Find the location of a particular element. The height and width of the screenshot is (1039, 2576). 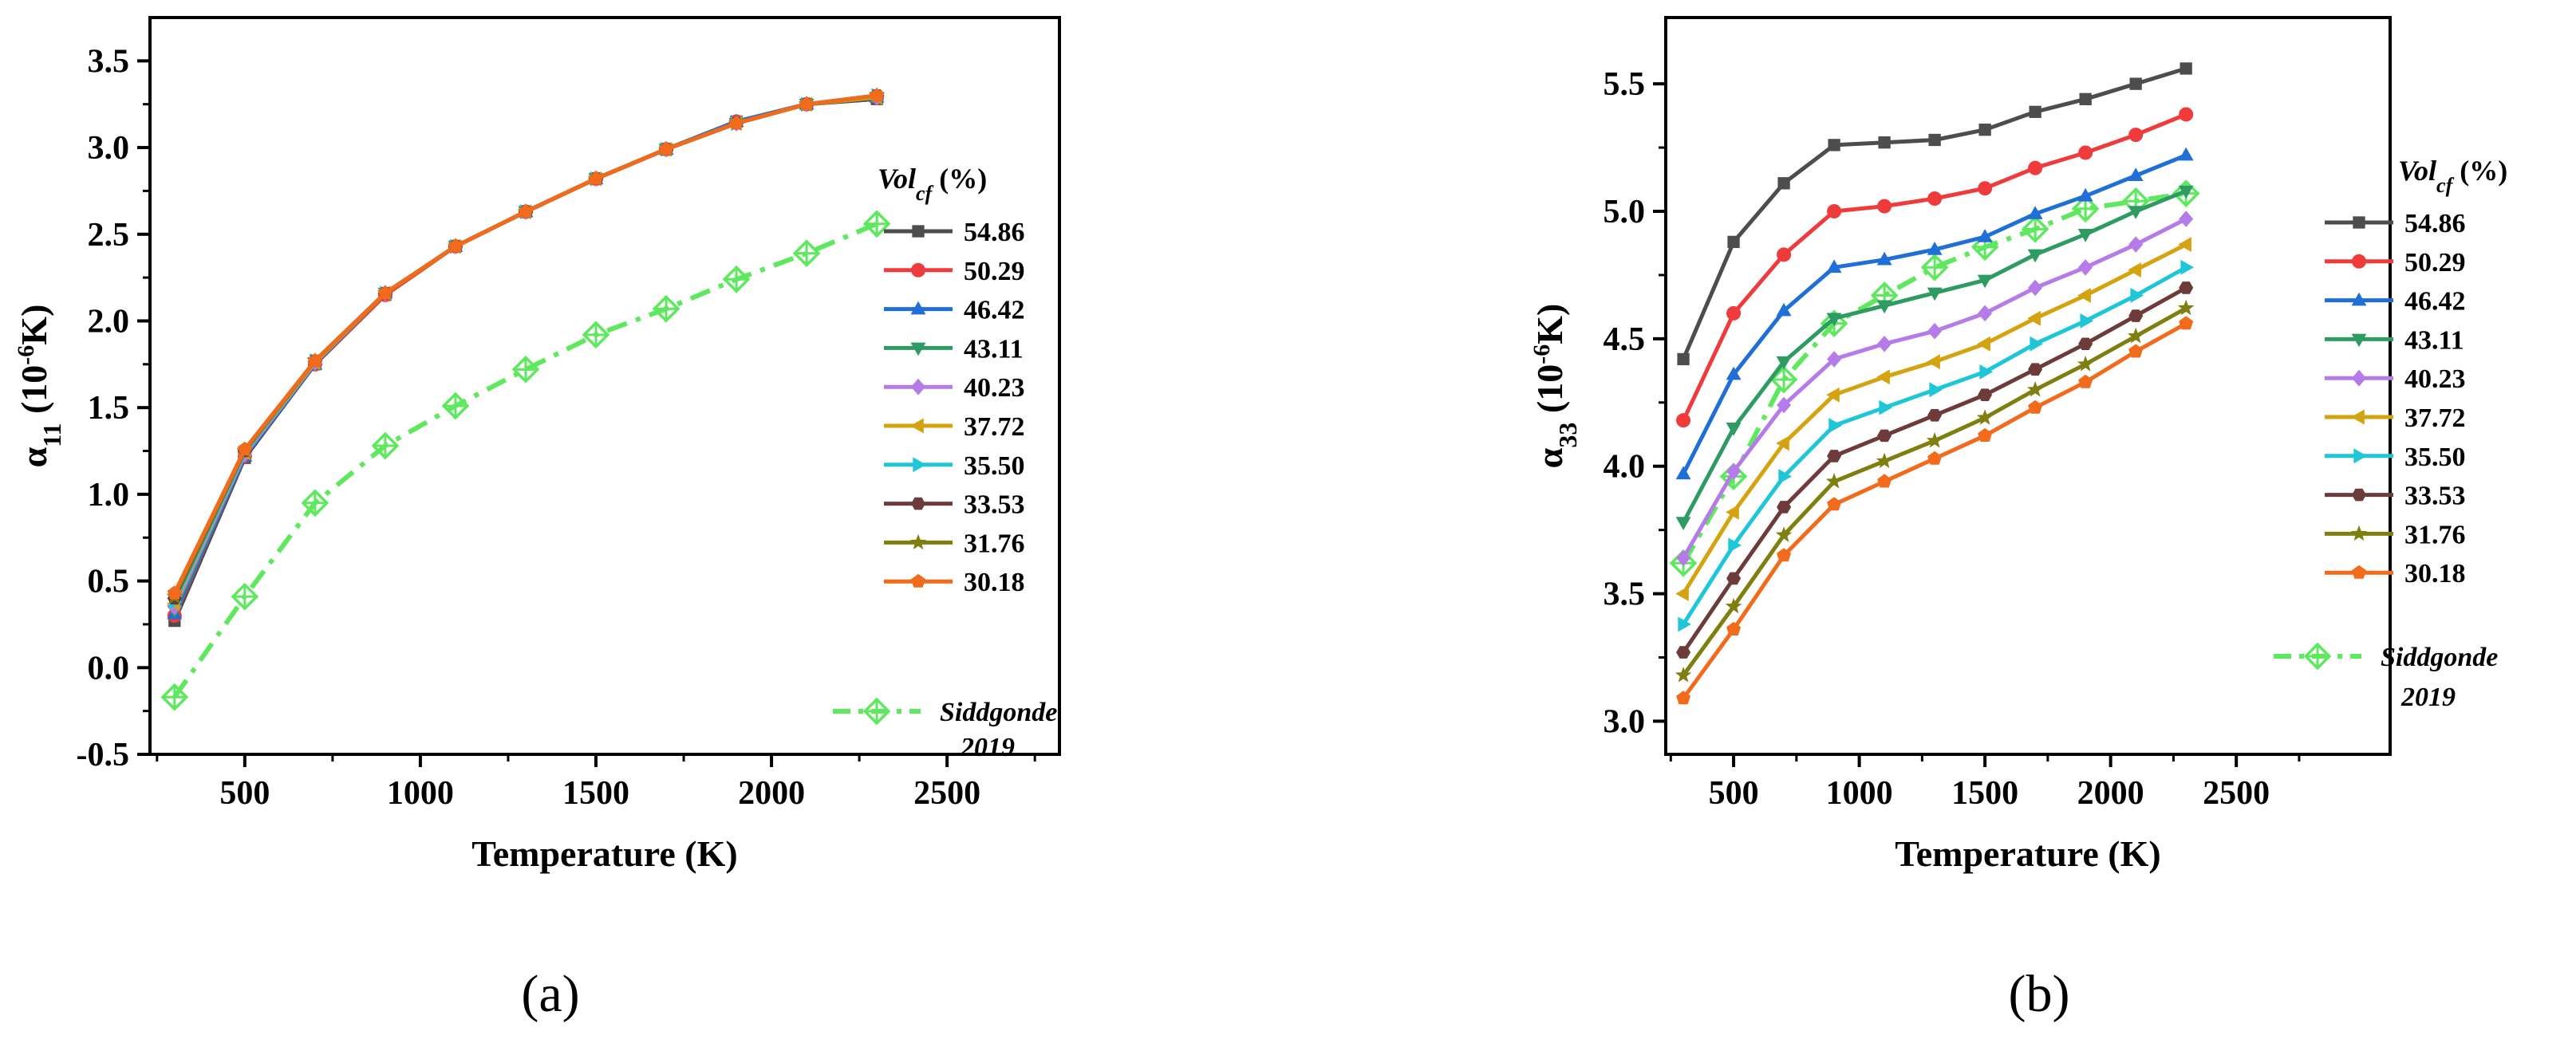

y-tick-label: 1.0 is located at coordinates (109, 495).